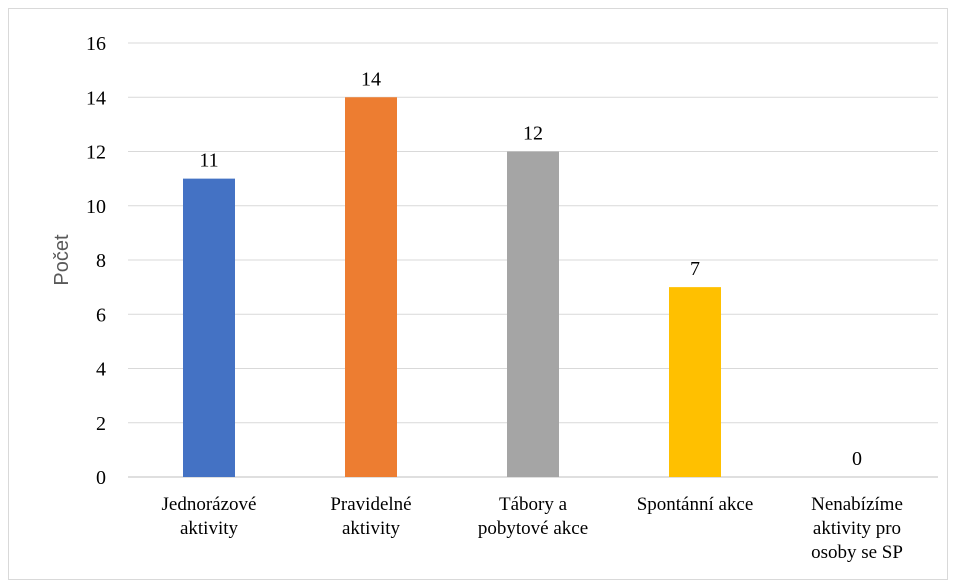  I want to click on y-tick-label: 2, so click(101, 424).